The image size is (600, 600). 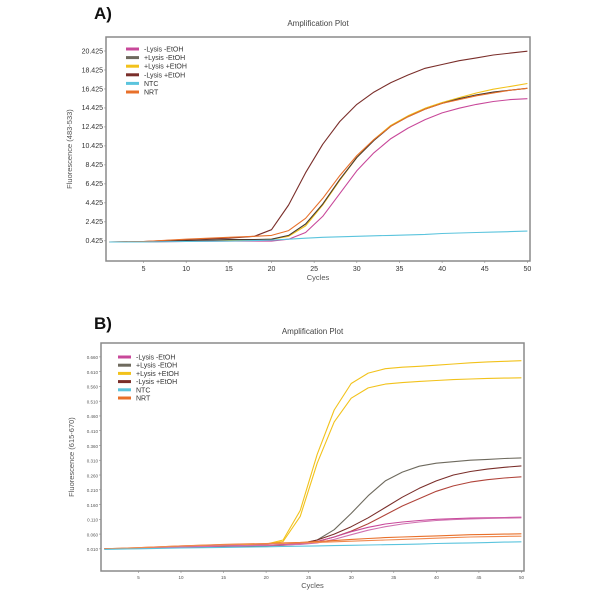 I want to click on y-tick-label: 16.425, so click(x=93, y=89).